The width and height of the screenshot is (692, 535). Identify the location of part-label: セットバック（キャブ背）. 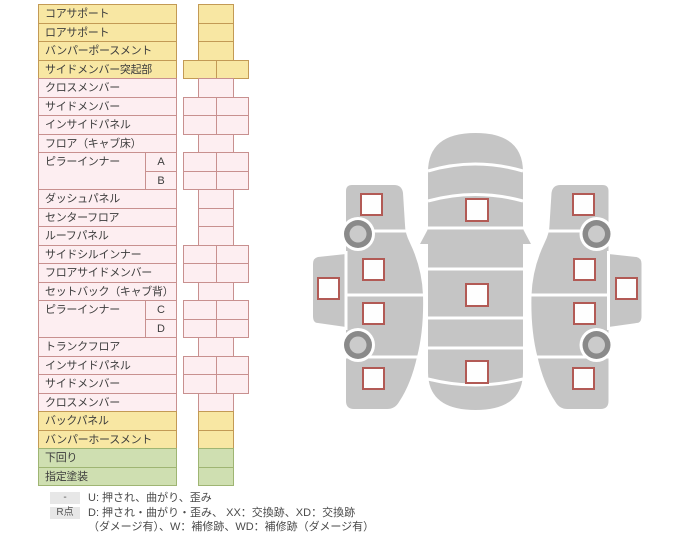
(107, 291).